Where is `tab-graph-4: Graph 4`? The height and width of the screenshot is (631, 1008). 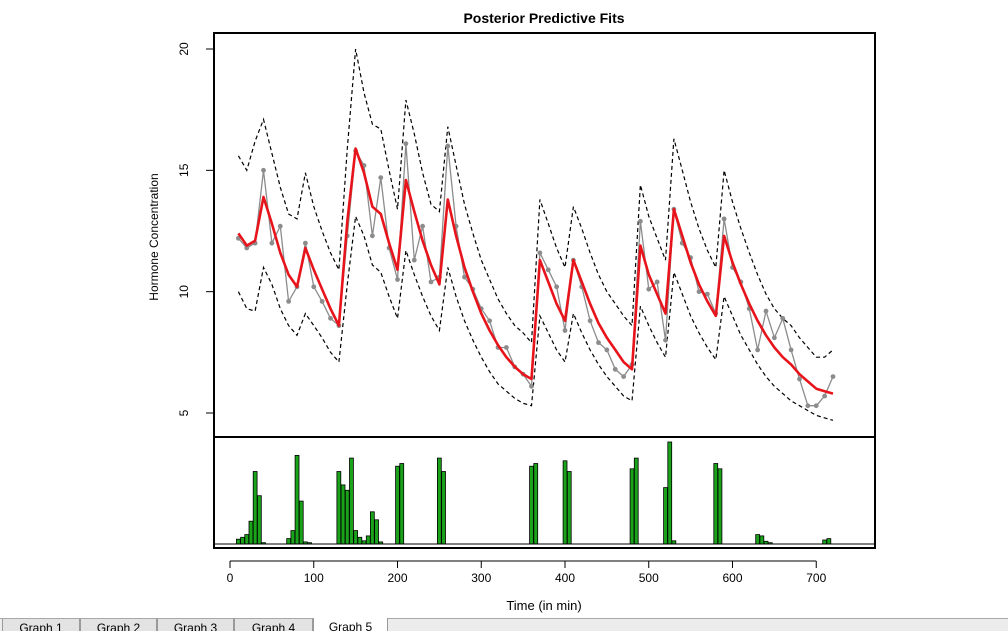 tab-graph-4: Graph 4 is located at coordinates (273, 625).